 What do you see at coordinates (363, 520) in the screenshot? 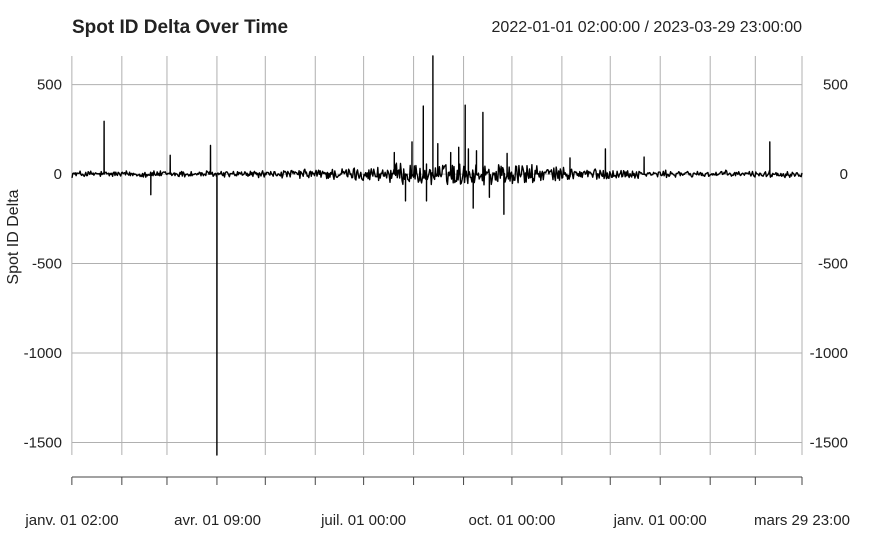
I see `x-tick-label: juil. 01 00:00` at bounding box center [363, 520].